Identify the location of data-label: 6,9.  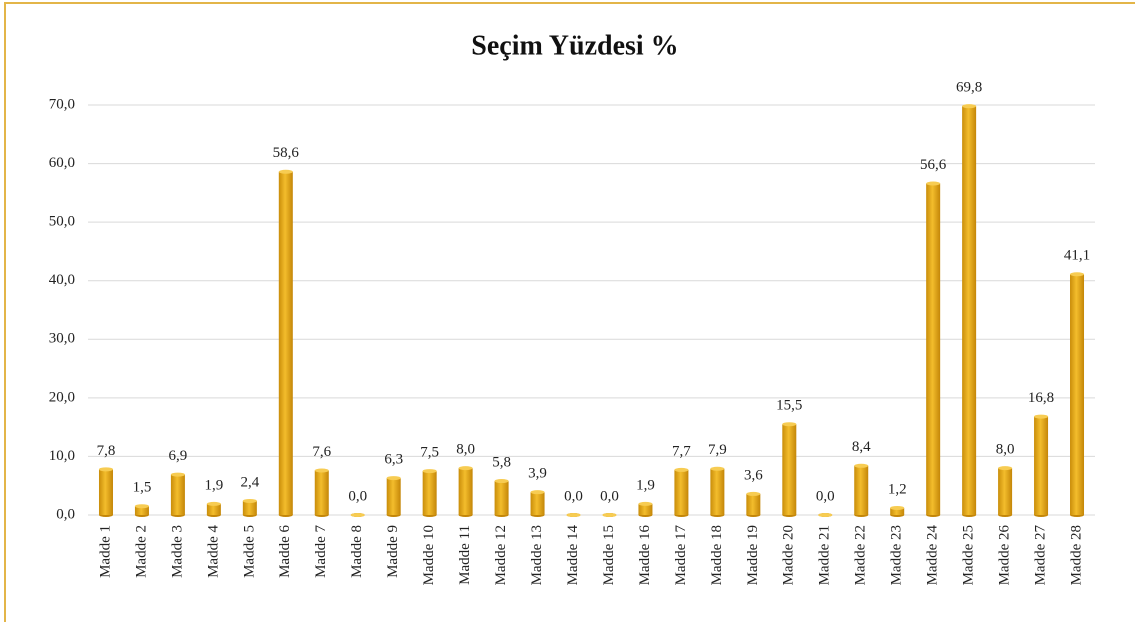
(178, 456).